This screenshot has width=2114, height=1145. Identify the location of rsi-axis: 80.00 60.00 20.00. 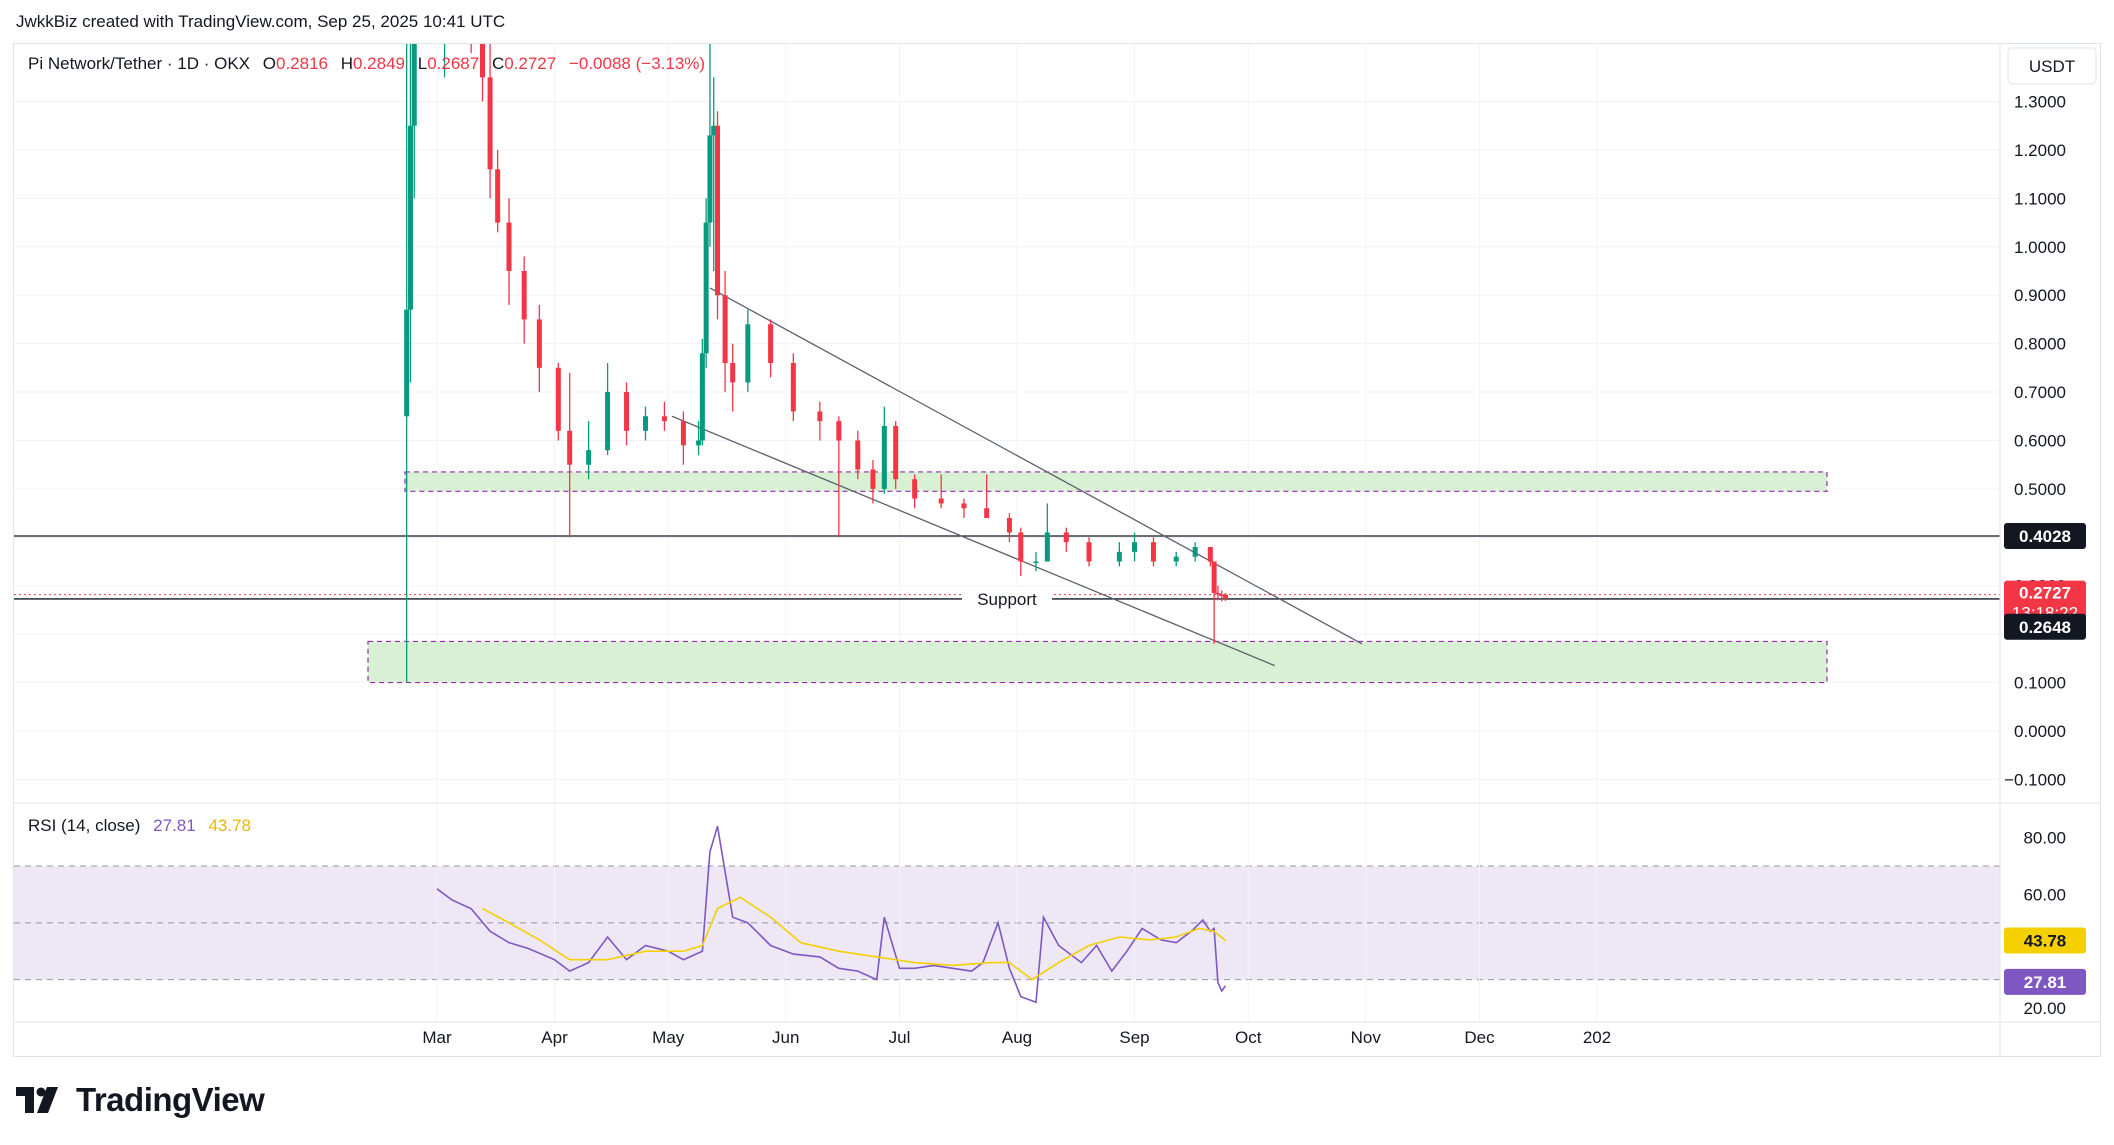
(2044, 923).